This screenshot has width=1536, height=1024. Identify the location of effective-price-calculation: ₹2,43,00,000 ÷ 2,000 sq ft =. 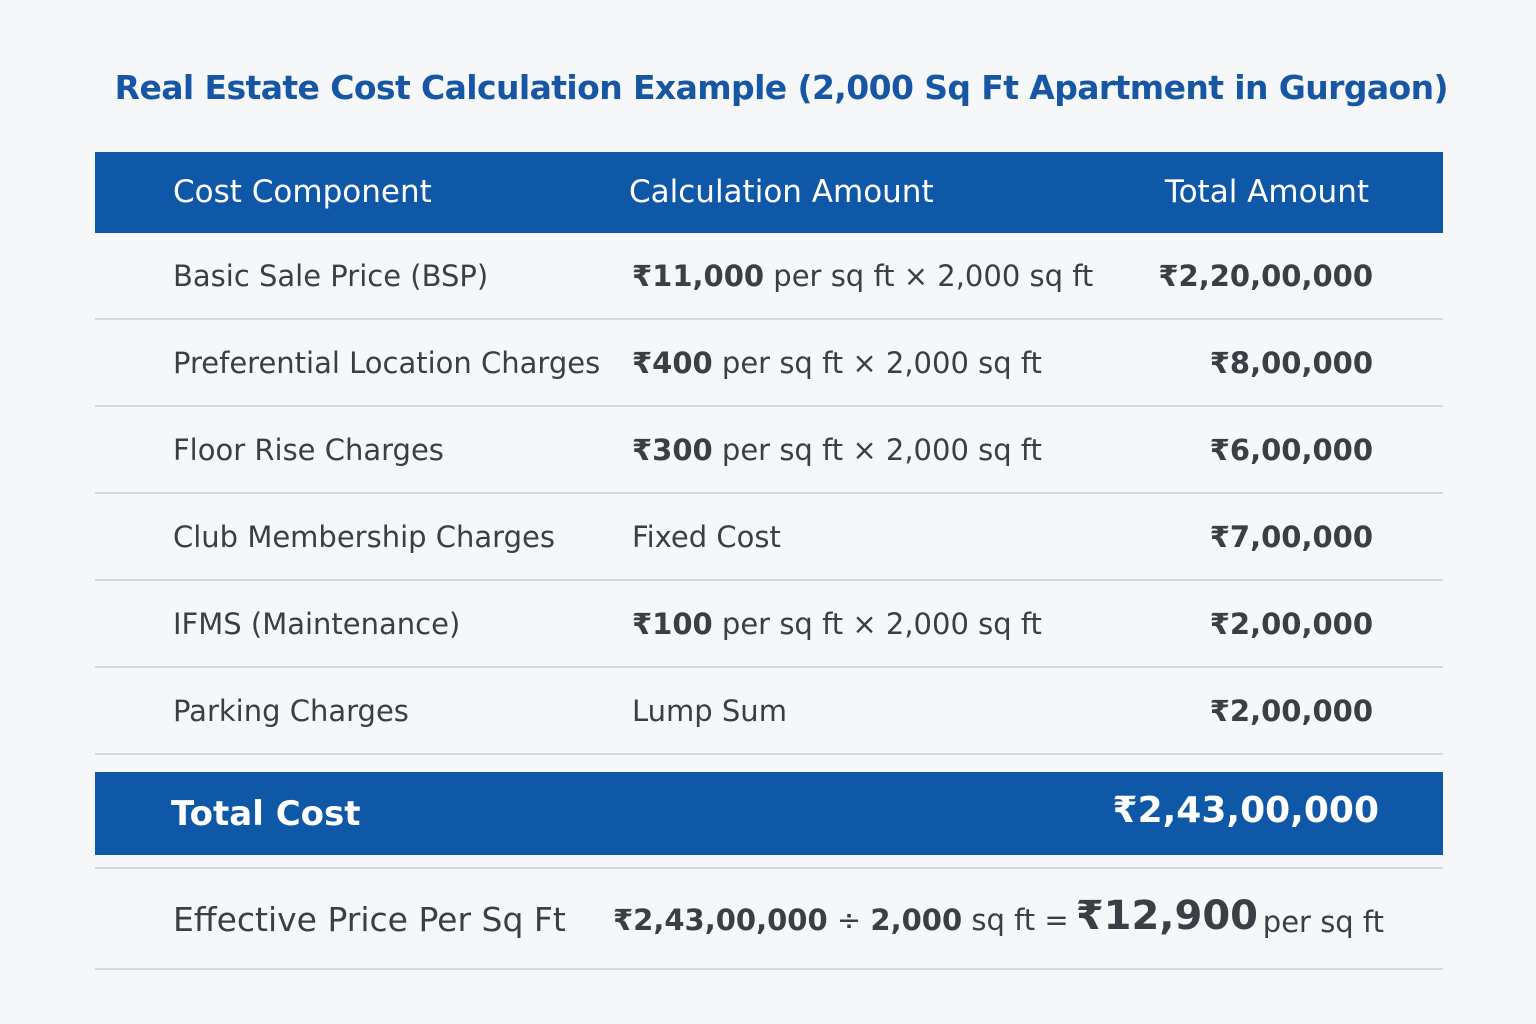
(841, 920).